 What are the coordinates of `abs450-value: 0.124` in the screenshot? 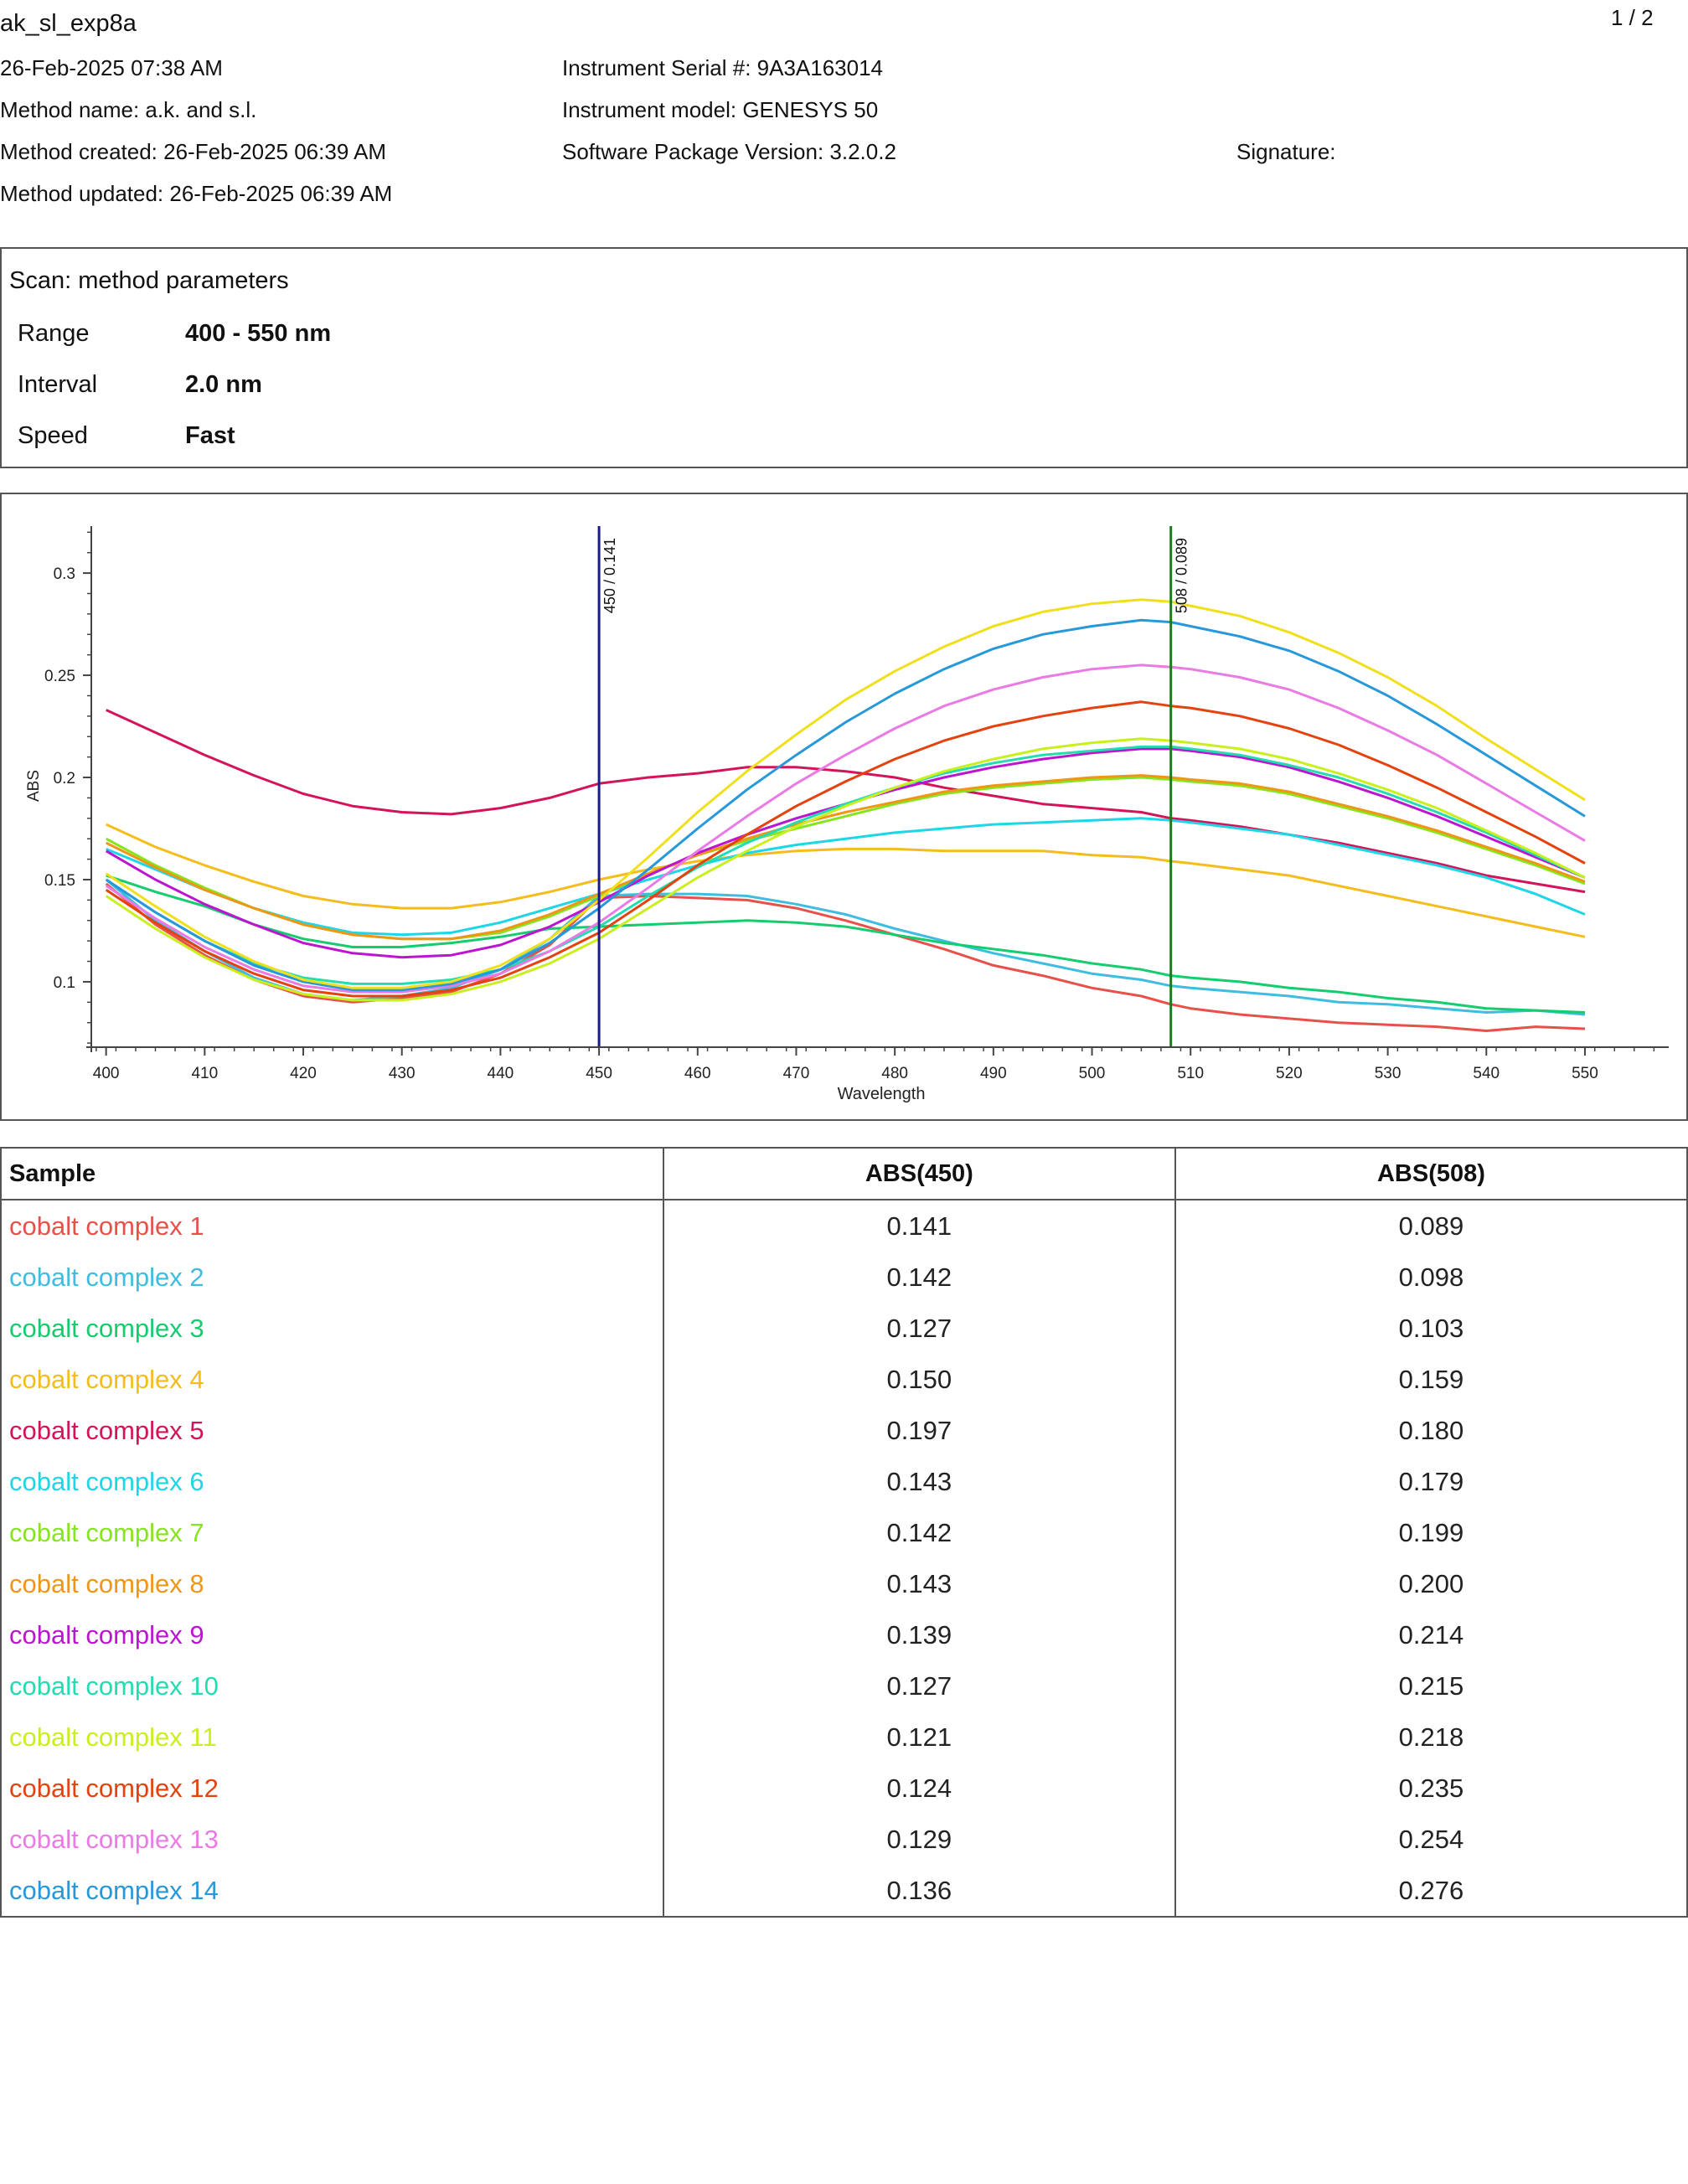 It's located at (919, 1789).